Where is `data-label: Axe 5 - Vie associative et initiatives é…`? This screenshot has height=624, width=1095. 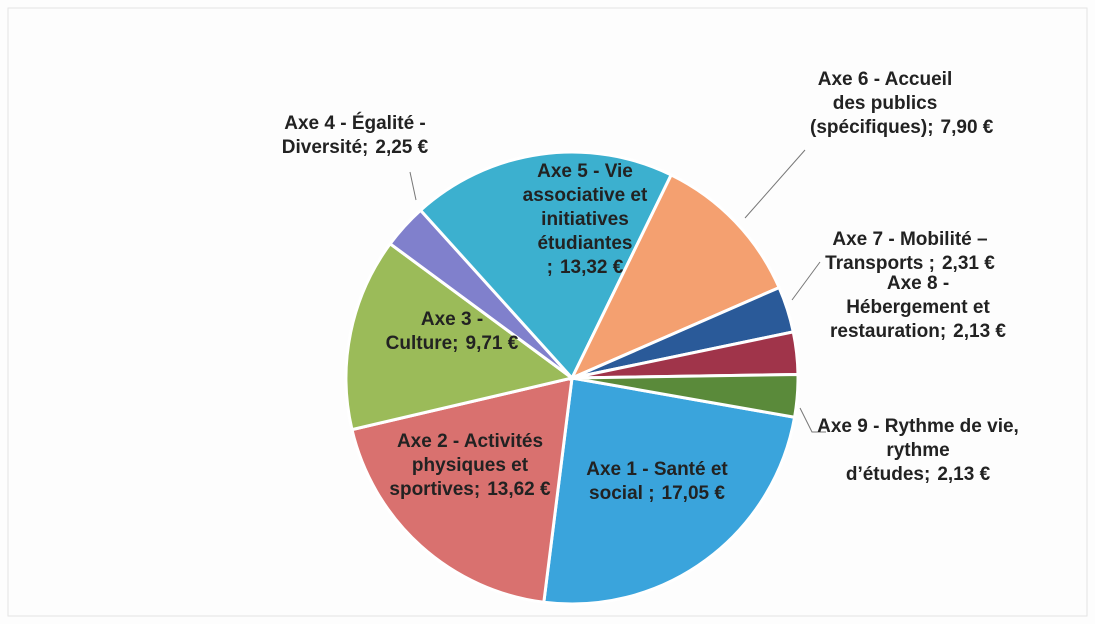 data-label: Axe 5 - Vie associative et initiatives é… is located at coordinates (585, 220).